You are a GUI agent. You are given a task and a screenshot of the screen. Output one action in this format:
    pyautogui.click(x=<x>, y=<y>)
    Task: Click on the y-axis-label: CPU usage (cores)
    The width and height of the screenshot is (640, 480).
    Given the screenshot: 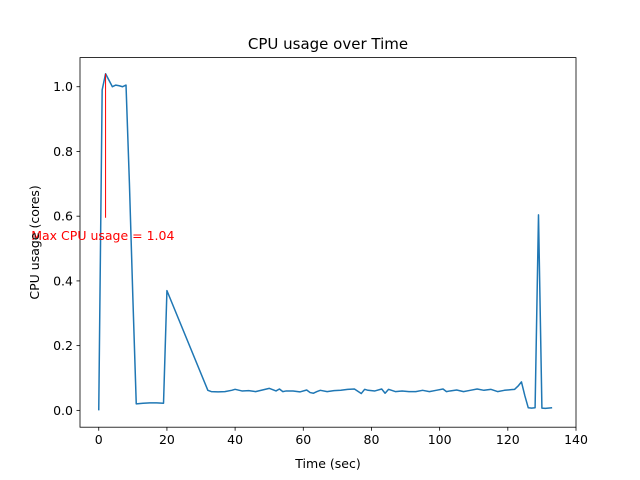 What is the action you would take?
    pyautogui.click(x=34, y=242)
    